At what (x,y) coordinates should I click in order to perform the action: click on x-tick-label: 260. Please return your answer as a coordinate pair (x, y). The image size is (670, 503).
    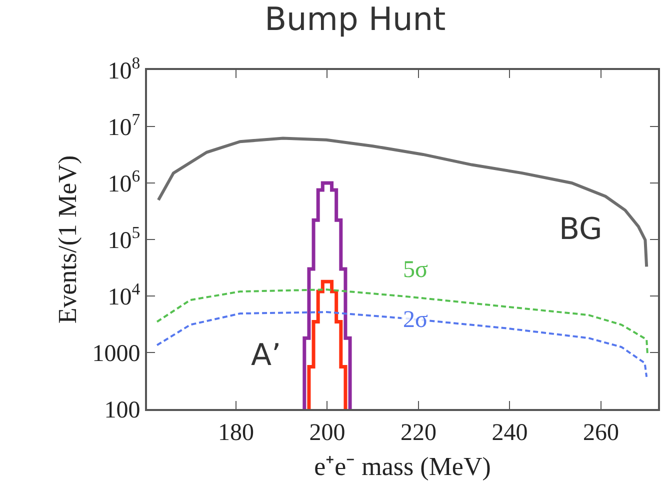
    Looking at the image, I should click on (600, 433).